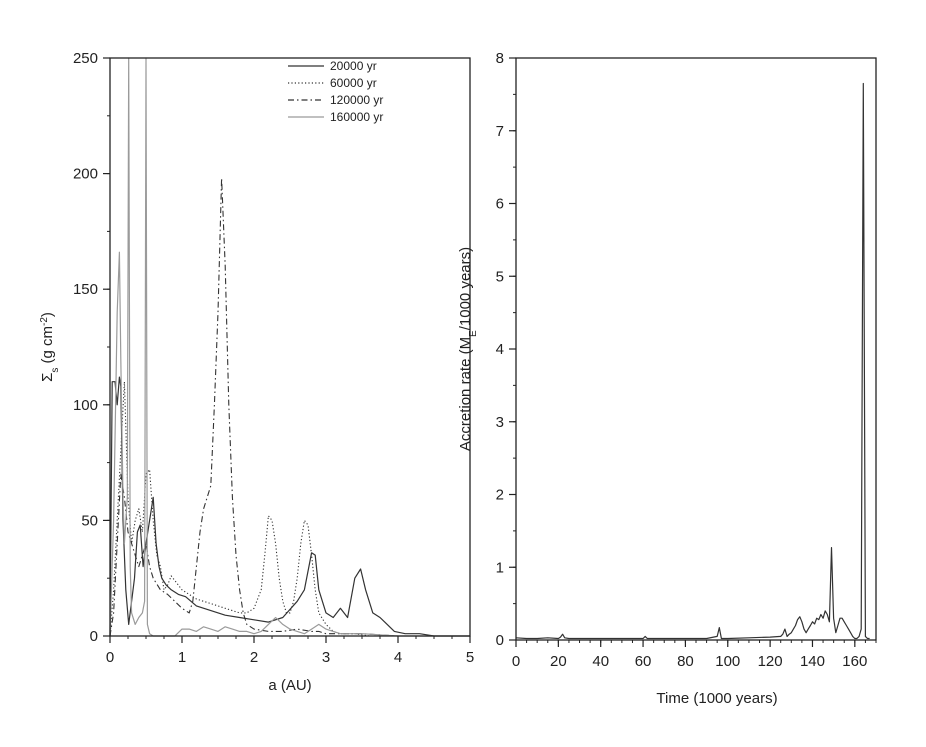 The image size is (926, 747). I want to click on left-y-tick-label: 250, so click(85, 58).